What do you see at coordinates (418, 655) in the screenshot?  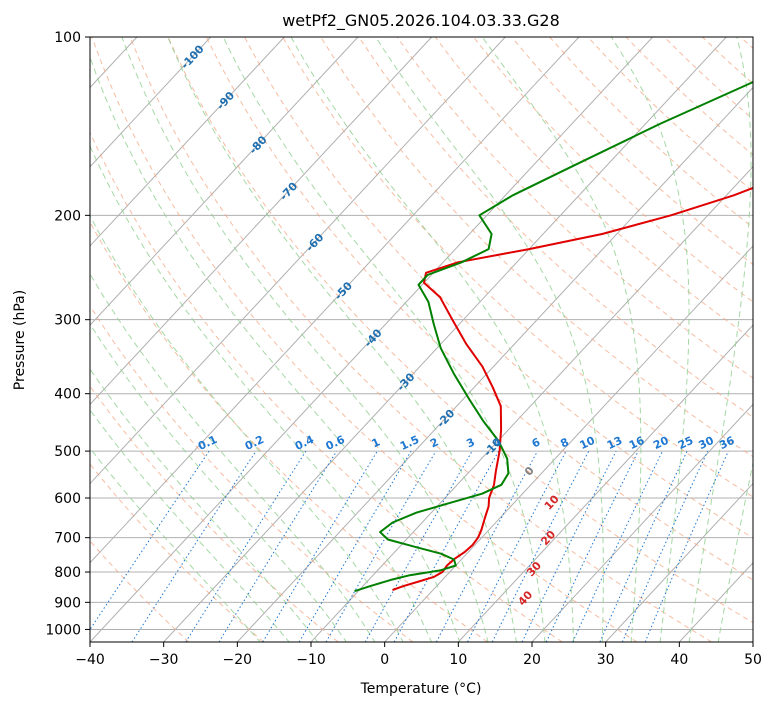 I see `x-axis: −40 −30 −20 −10 0 10 20 30 40 50` at bounding box center [418, 655].